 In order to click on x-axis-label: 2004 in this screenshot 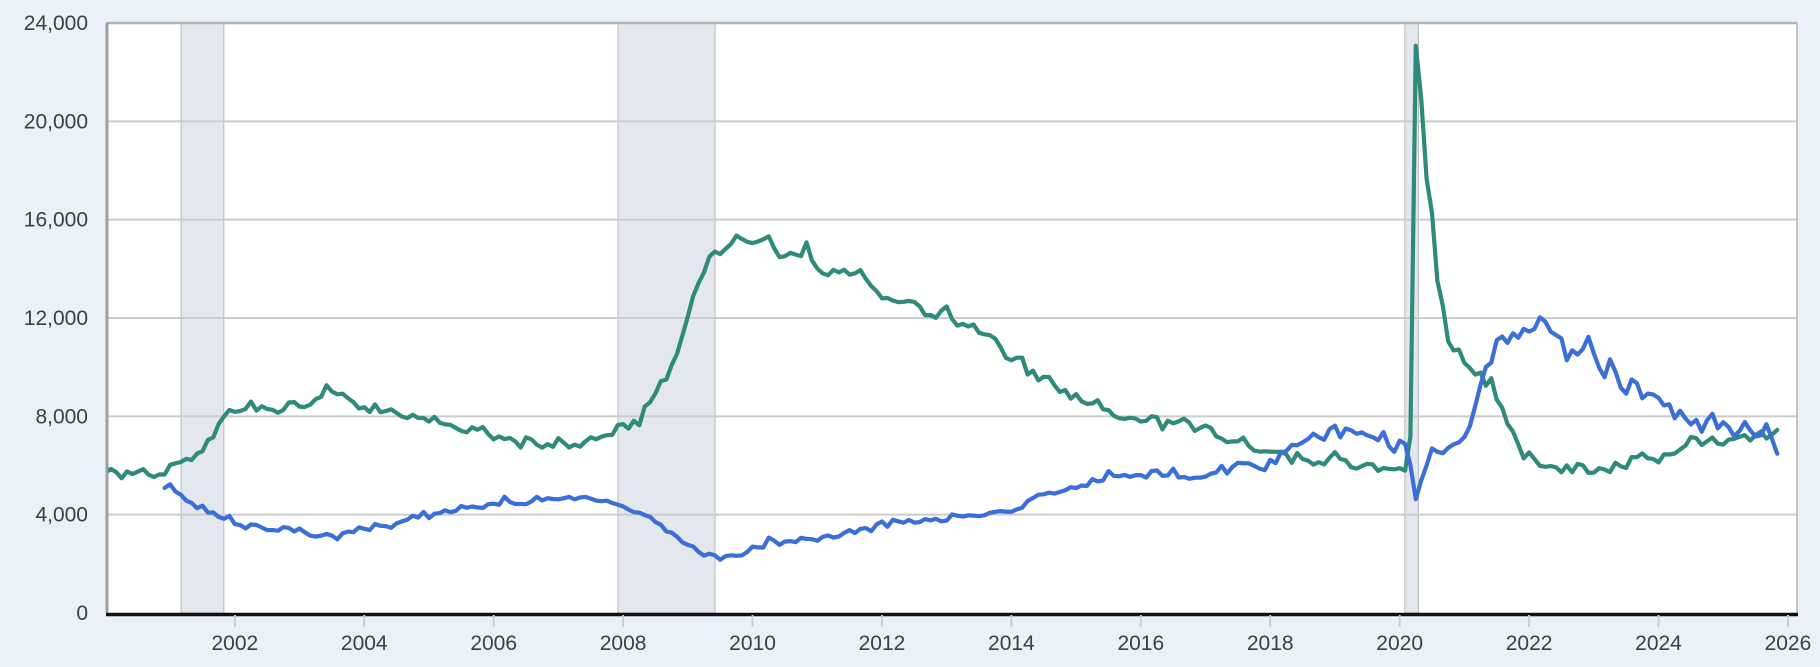, I will do `click(364, 643)`.